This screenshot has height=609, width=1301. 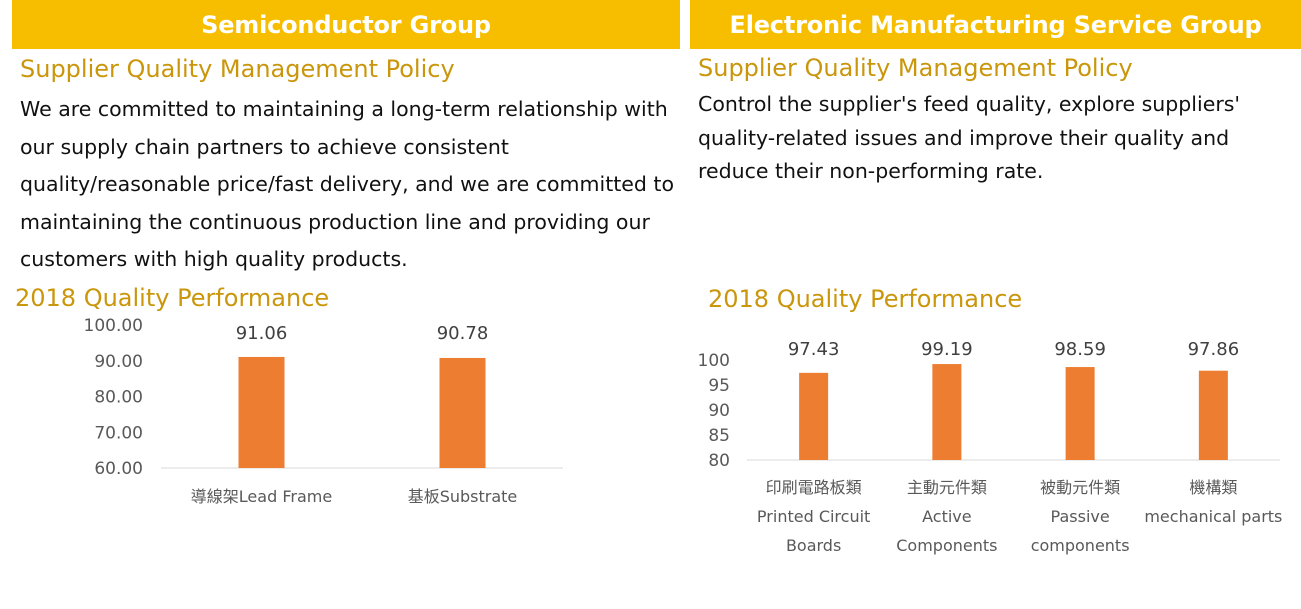 I want to click on x-tick-label: 導線架Lead Frame, so click(x=261, y=496).